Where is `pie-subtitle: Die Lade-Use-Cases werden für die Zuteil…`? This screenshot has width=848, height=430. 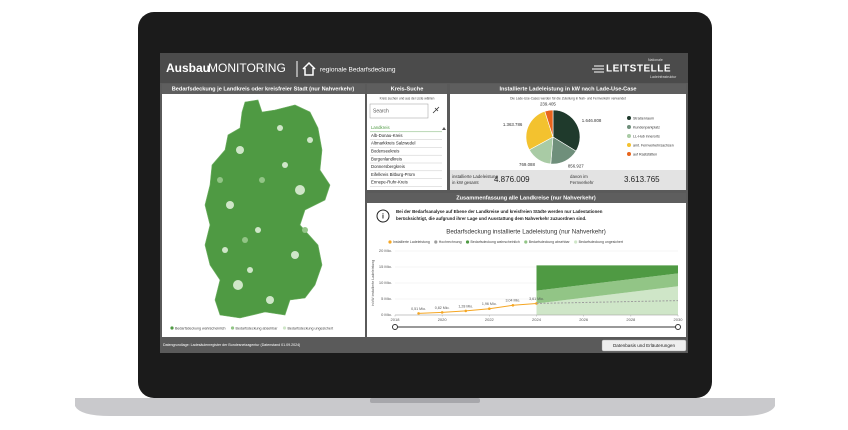 pie-subtitle: Die Lade-Use-Cases werden für die Zuteil… is located at coordinates (568, 98).